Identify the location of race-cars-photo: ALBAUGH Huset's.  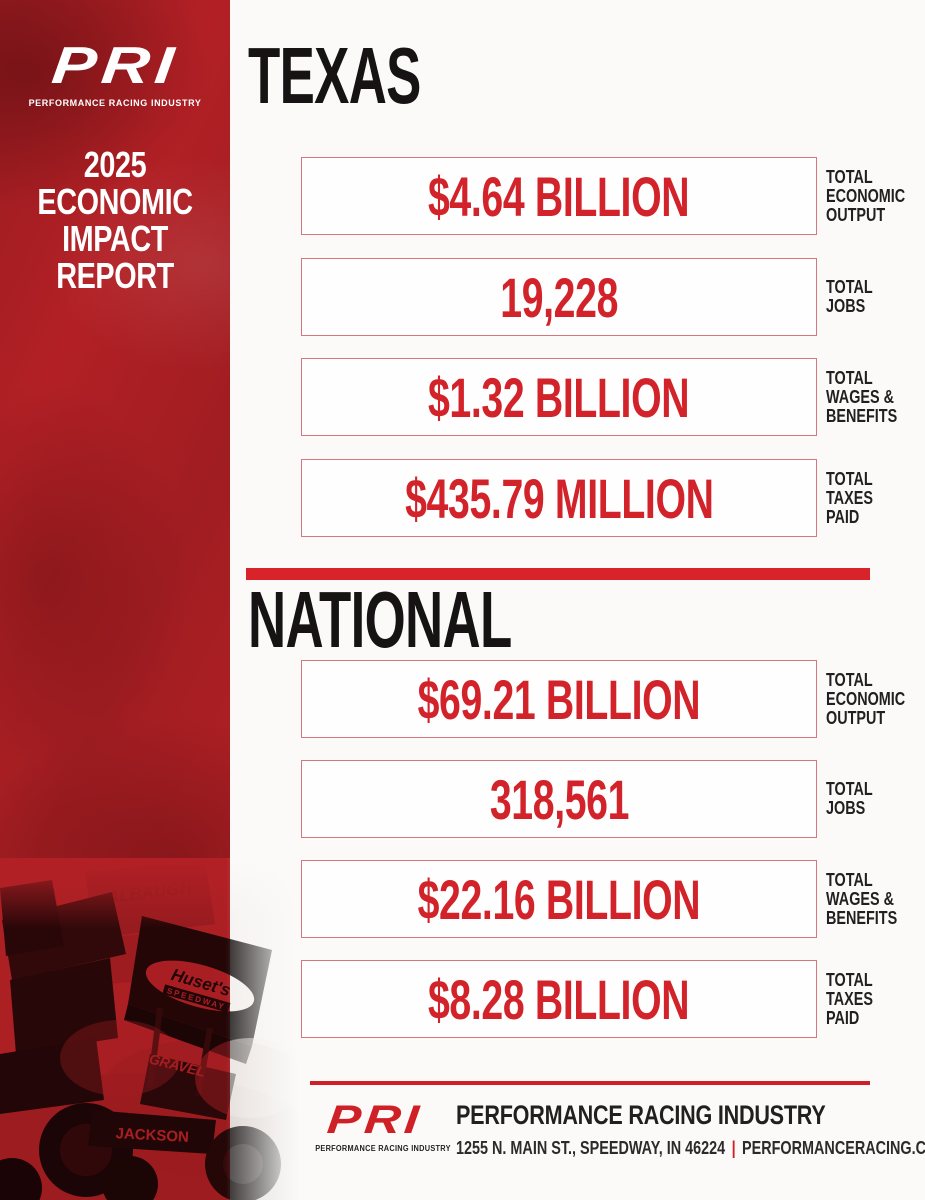
(150, 1029).